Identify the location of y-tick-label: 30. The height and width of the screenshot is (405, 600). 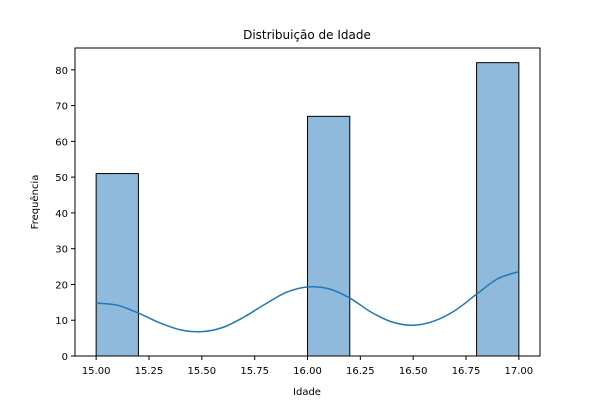
(61, 250).